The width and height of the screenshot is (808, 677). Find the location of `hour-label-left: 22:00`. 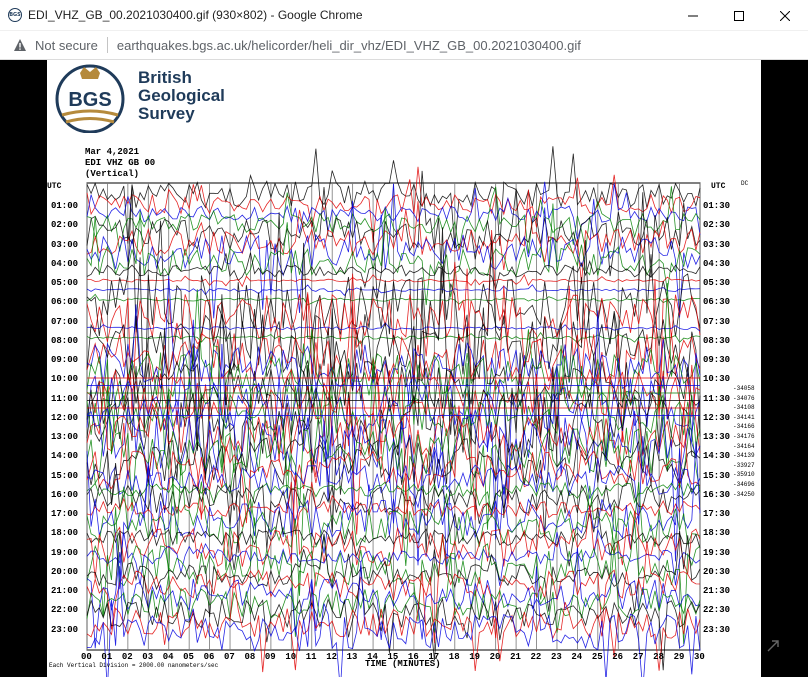

hour-label-left: 22:00 is located at coordinates (65, 610).